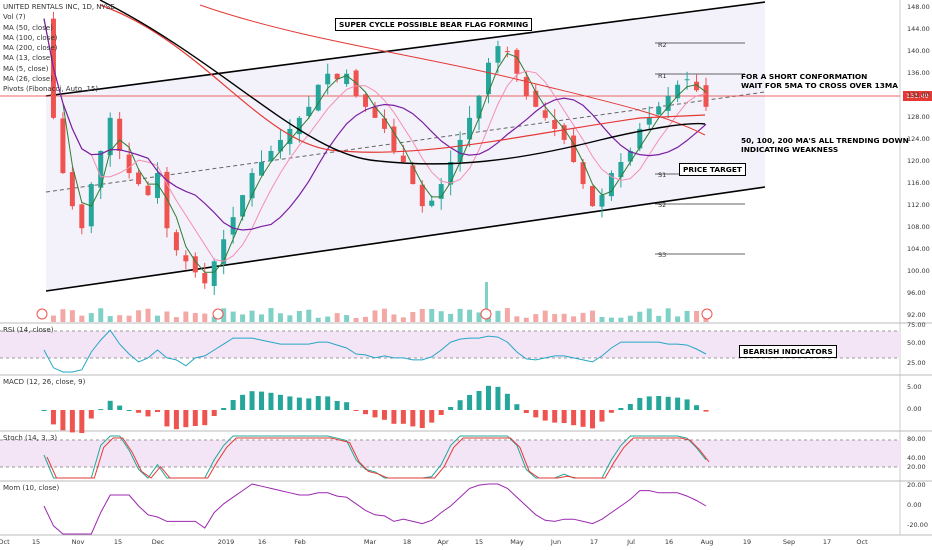 This screenshot has width=932, height=550. Describe the element at coordinates (747, 542) in the screenshot. I see `x-tick: 19` at that location.